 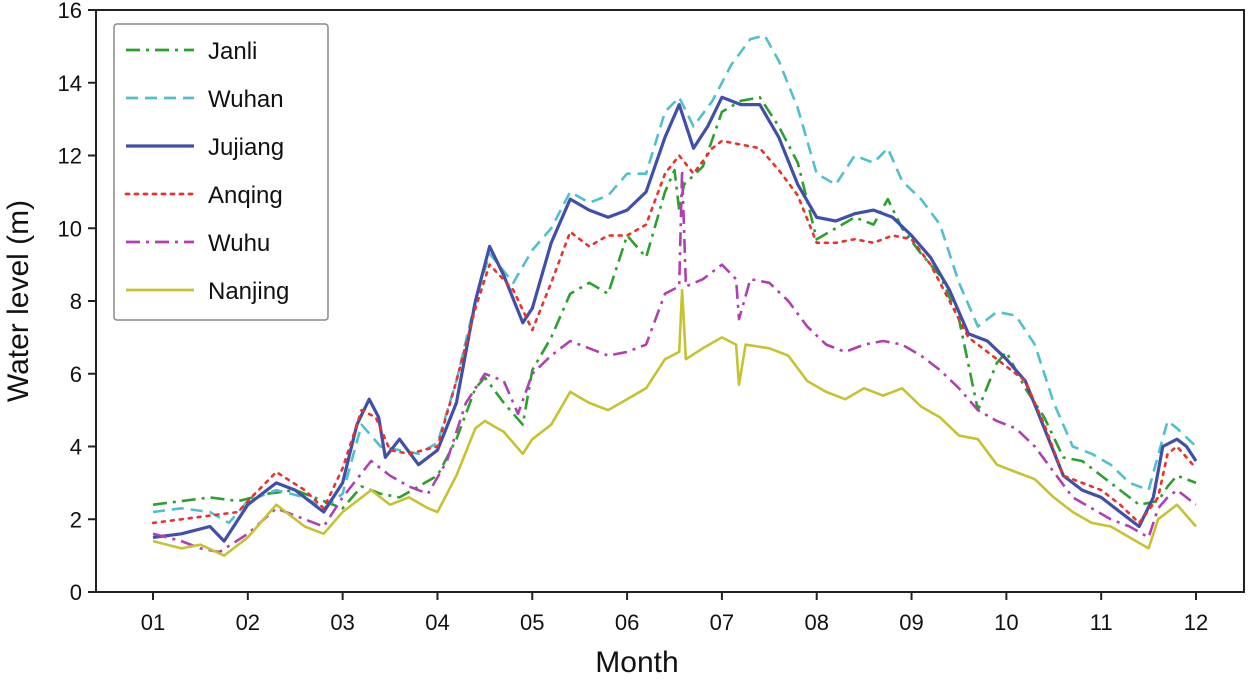 I want to click on legend-box, so click(x=221, y=172).